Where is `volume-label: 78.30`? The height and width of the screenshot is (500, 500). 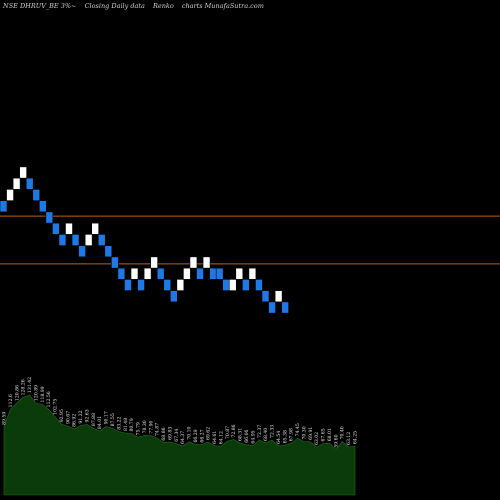
volume-label: 78.30 is located at coordinates (145, 426).